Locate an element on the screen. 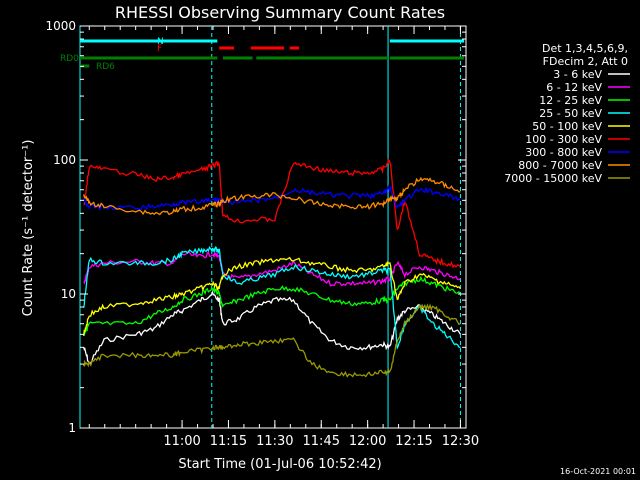  legend-label-3: 25 - 50 keV is located at coordinates (570, 113).